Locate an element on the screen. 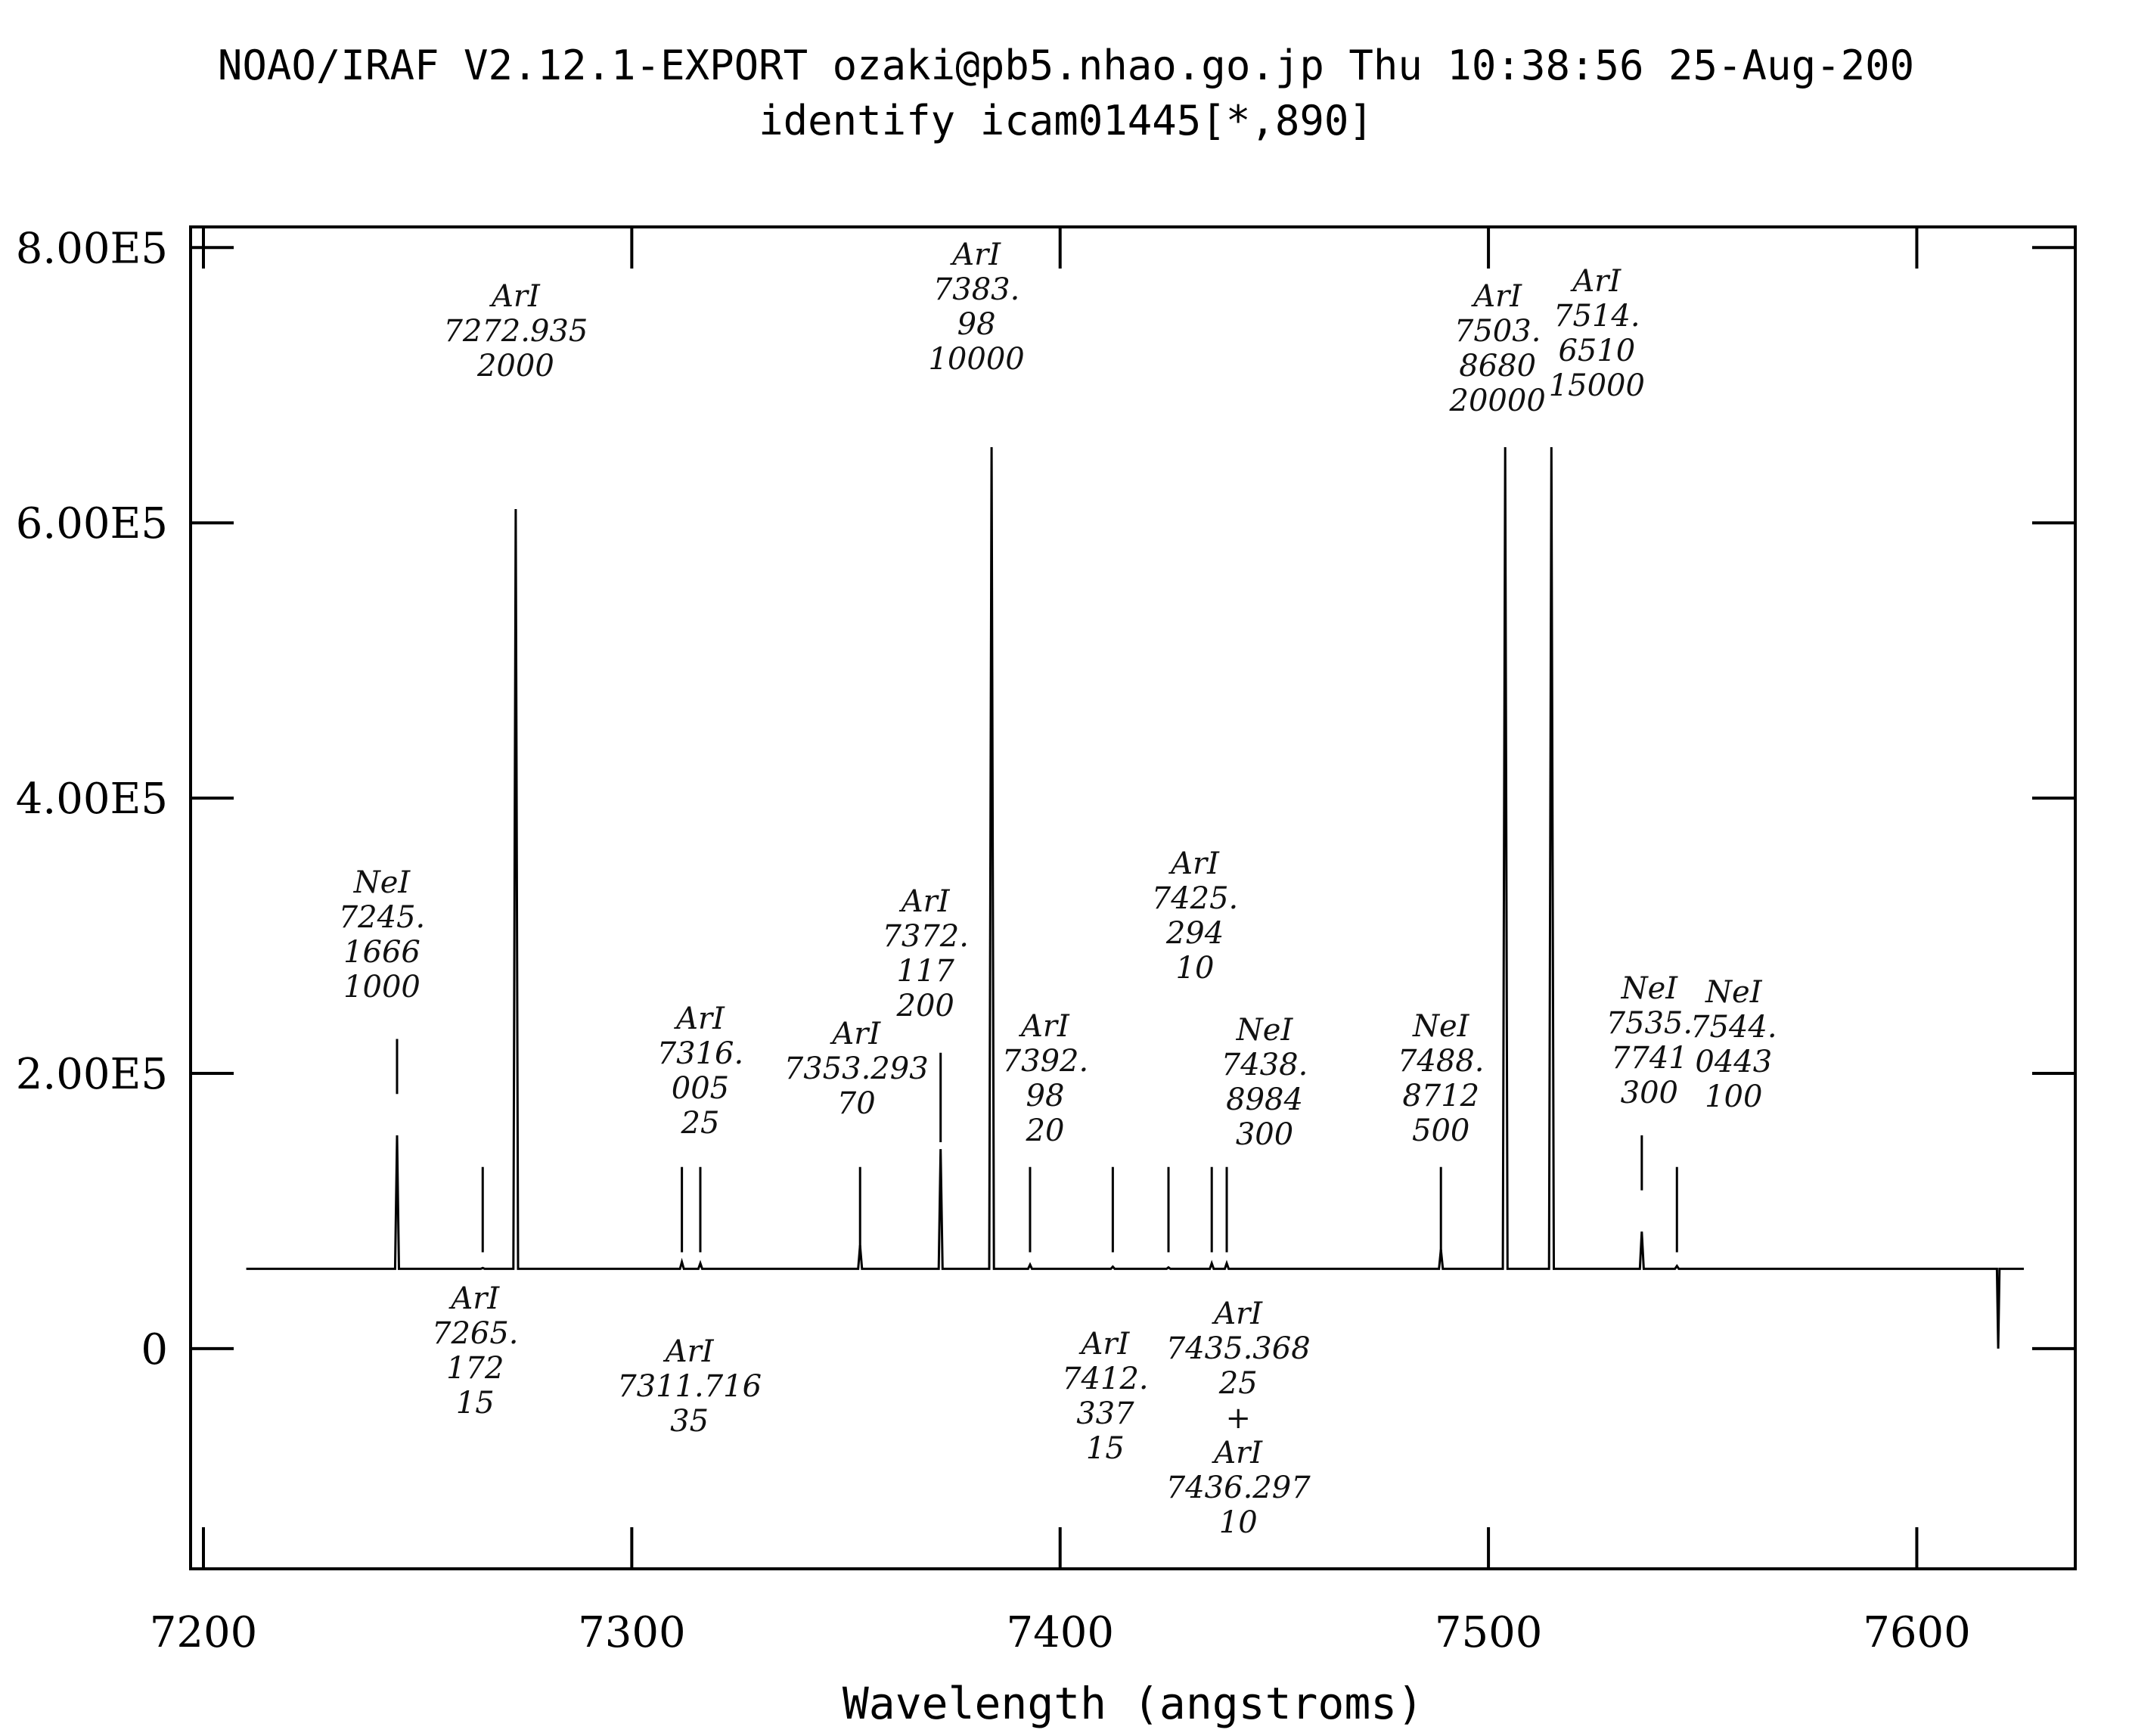  x-tick-label: 7500 is located at coordinates (1489, 1632).